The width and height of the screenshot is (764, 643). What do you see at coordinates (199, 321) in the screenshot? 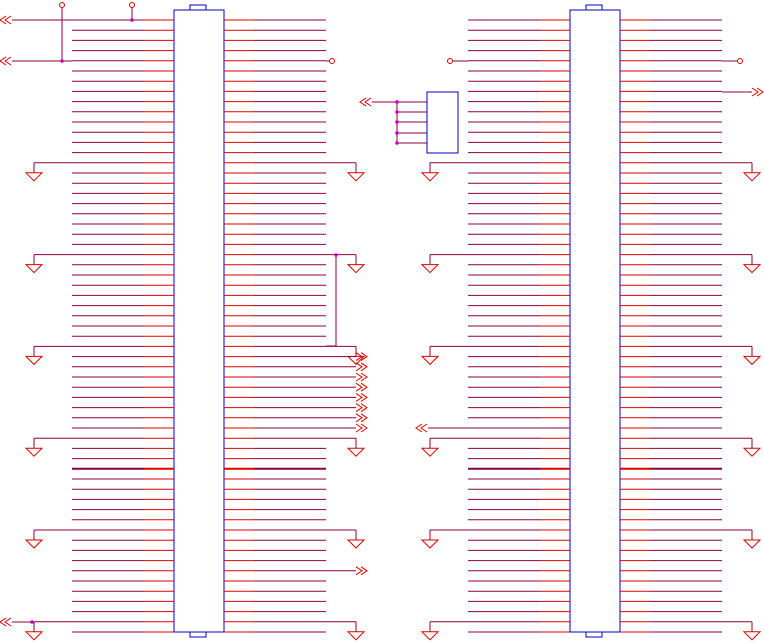
I see `connector-left` at bounding box center [199, 321].